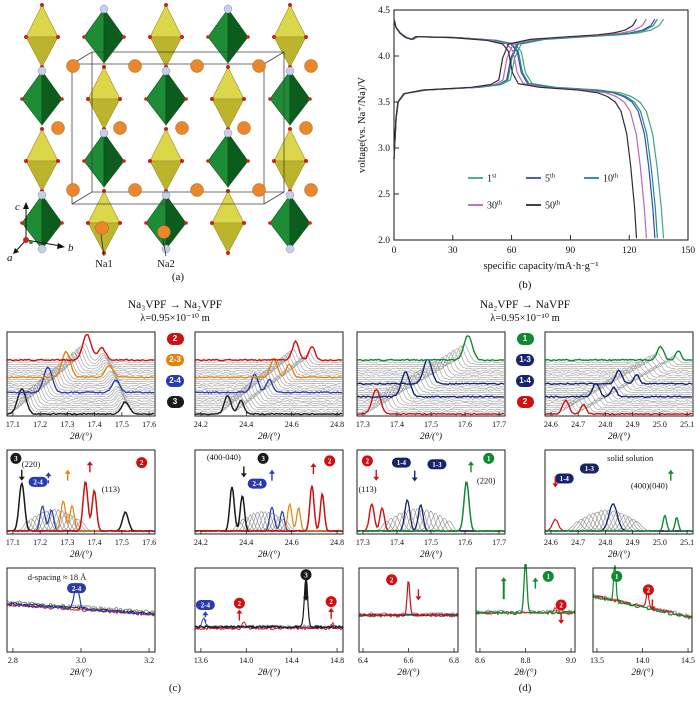 Image resolution: width=700 pixels, height=727 pixels. Describe the element at coordinates (571, 660) in the screenshot. I see `svg-text: 9.0` at that location.